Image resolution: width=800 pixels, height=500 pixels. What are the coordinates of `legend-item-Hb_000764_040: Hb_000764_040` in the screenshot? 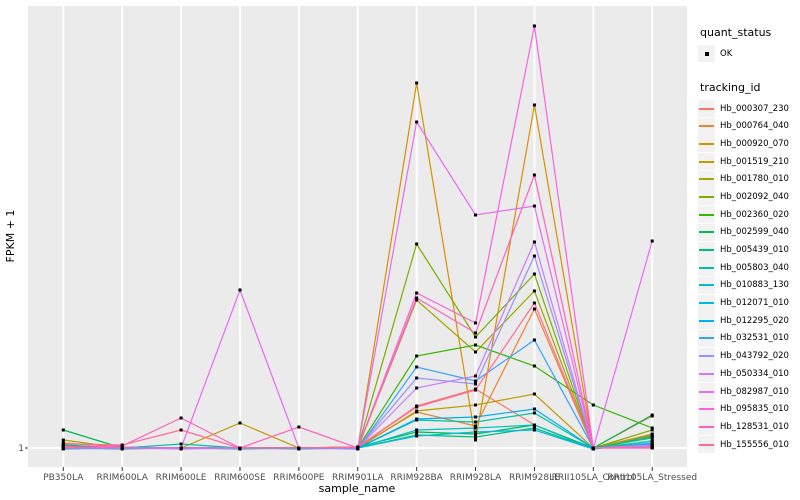 It's located at (749, 126).